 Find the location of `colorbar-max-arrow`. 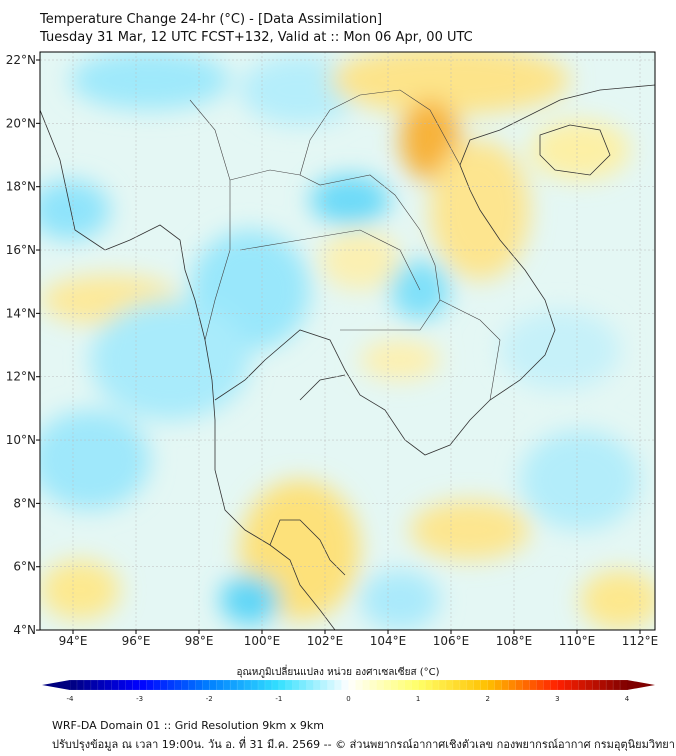

colorbar-max-arrow is located at coordinates (641, 685).